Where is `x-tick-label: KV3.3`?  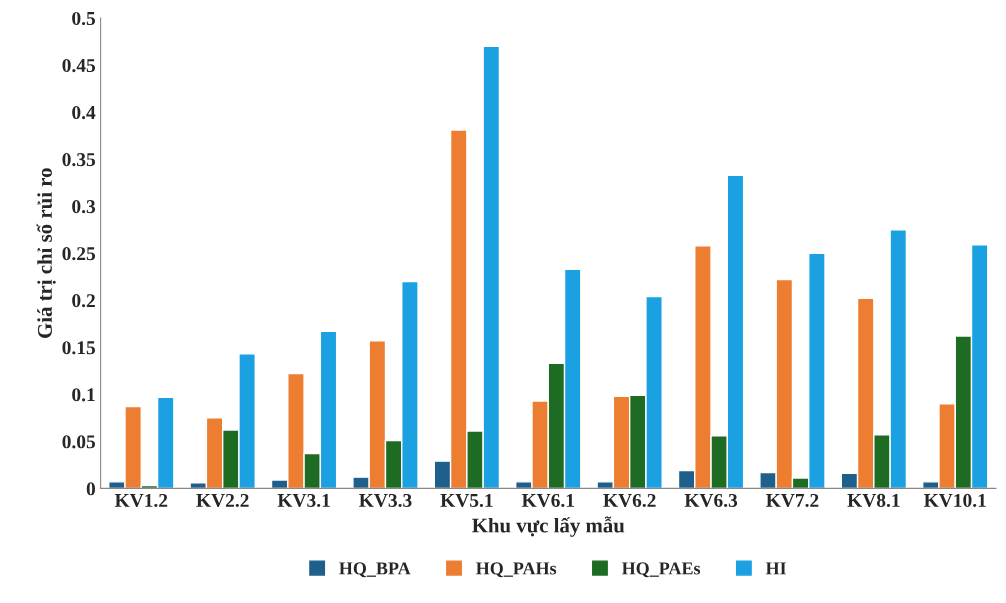 x-tick-label: KV3.3 is located at coordinates (385, 500).